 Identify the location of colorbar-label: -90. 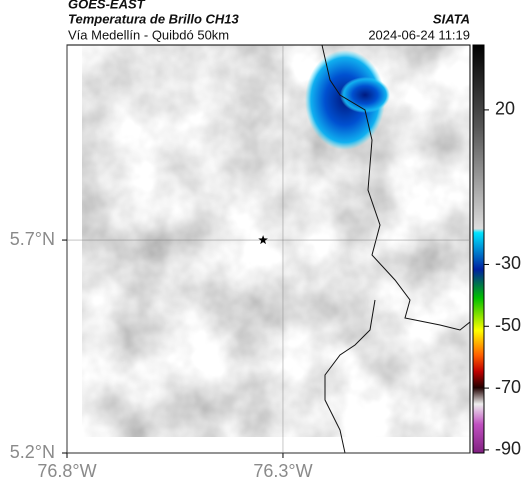
(508, 449).